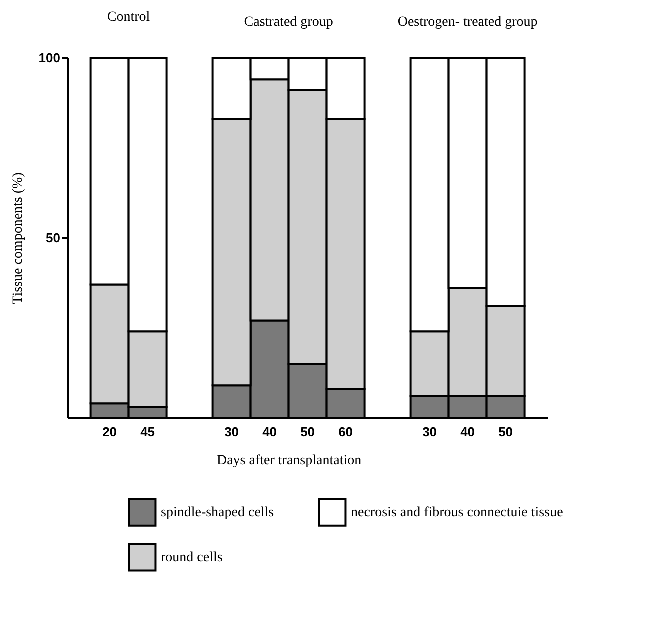 Image resolution: width=647 pixels, height=621 pixels. I want to click on legend-label: spindle-shaped cells, so click(217, 513).